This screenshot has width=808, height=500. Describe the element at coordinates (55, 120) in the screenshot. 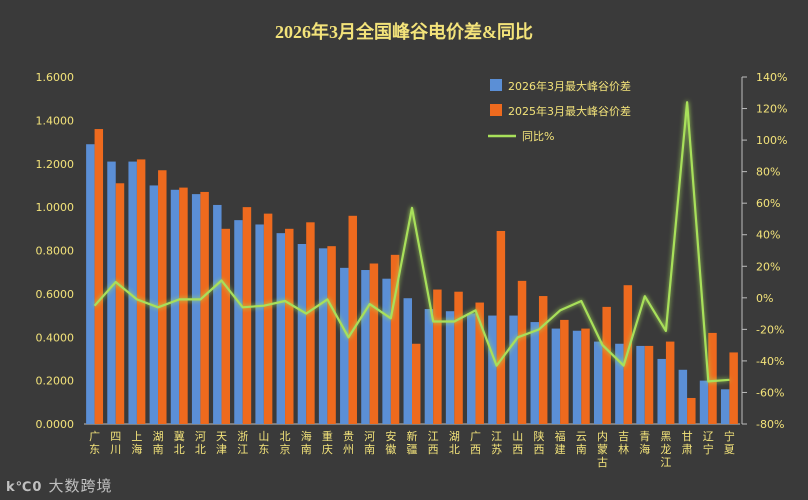

I see `left-tick-label: 1.4000` at that location.